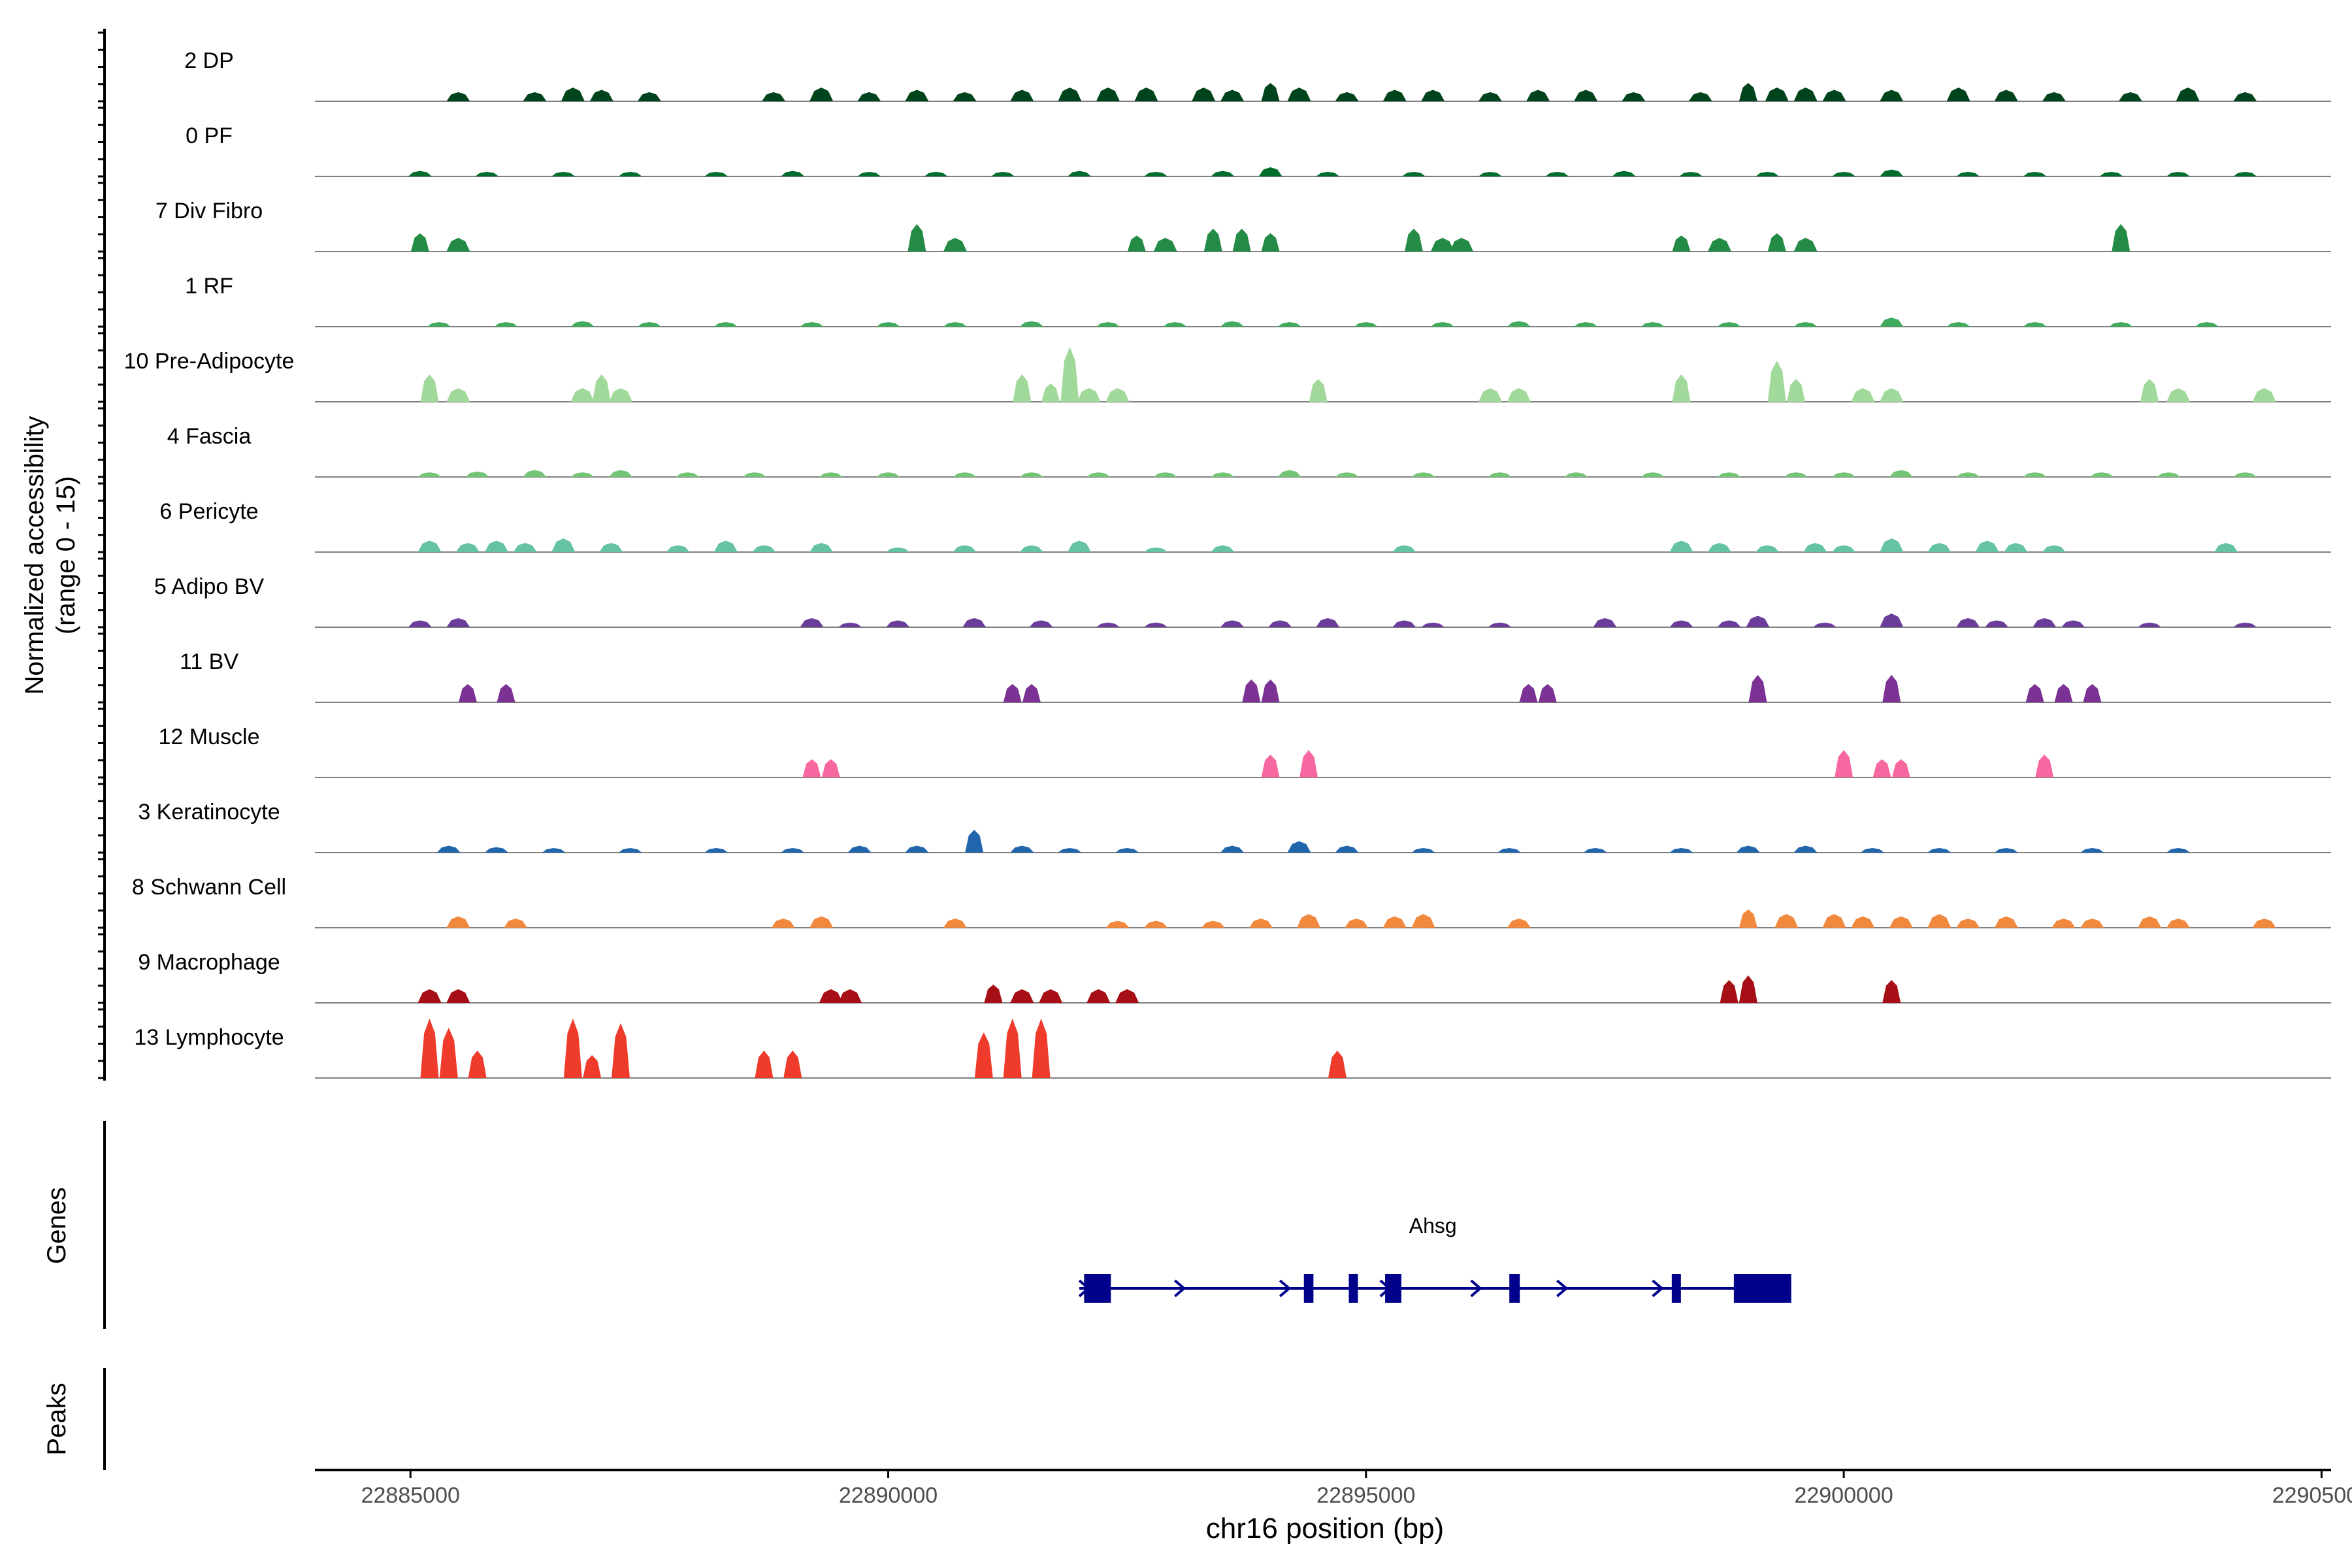 The height and width of the screenshot is (1568, 2352). What do you see at coordinates (1231, 901) in the screenshot?
I see `track-12: 8 Schwann Cell` at bounding box center [1231, 901].